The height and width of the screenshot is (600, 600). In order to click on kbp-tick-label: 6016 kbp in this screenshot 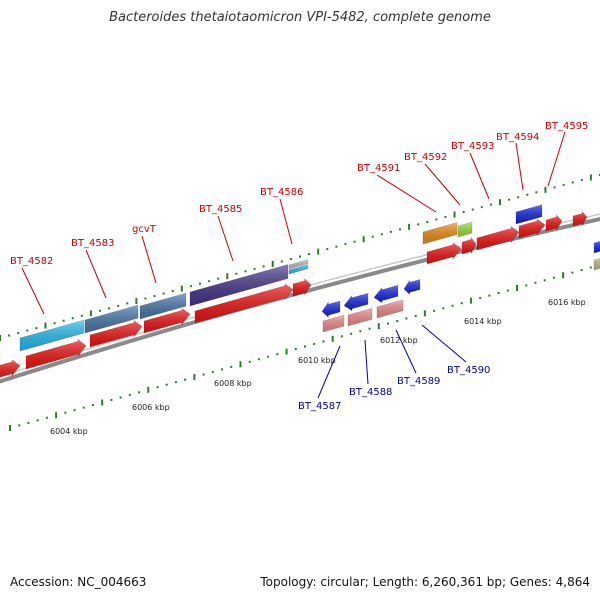, I will do `click(567, 302)`.